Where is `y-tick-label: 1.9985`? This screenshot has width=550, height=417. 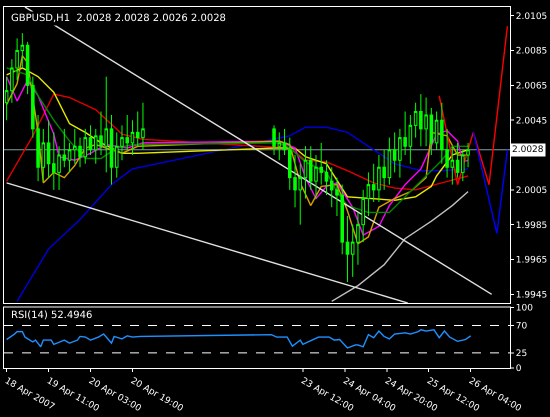 y-tick-label: 1.9985 is located at coordinates (532, 225).